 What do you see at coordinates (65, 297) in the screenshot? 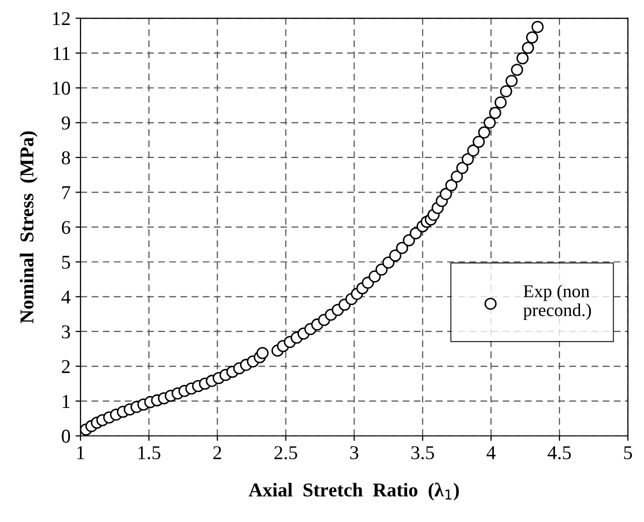
I see `y-tick-label: 4` at bounding box center [65, 297].